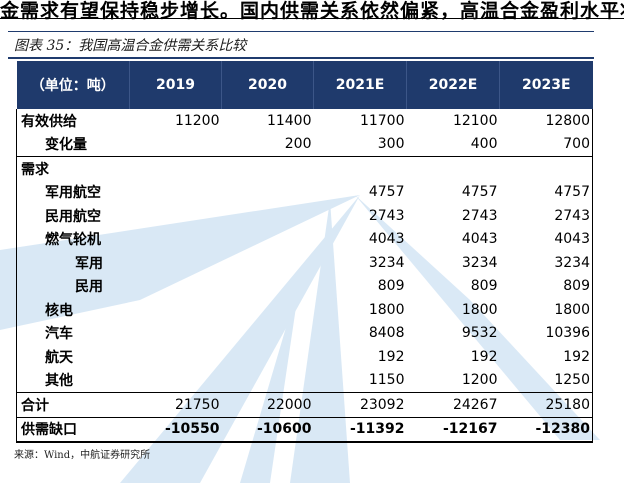 This screenshot has width=624, height=483. I want to click on header-2020: 2020, so click(267, 85).